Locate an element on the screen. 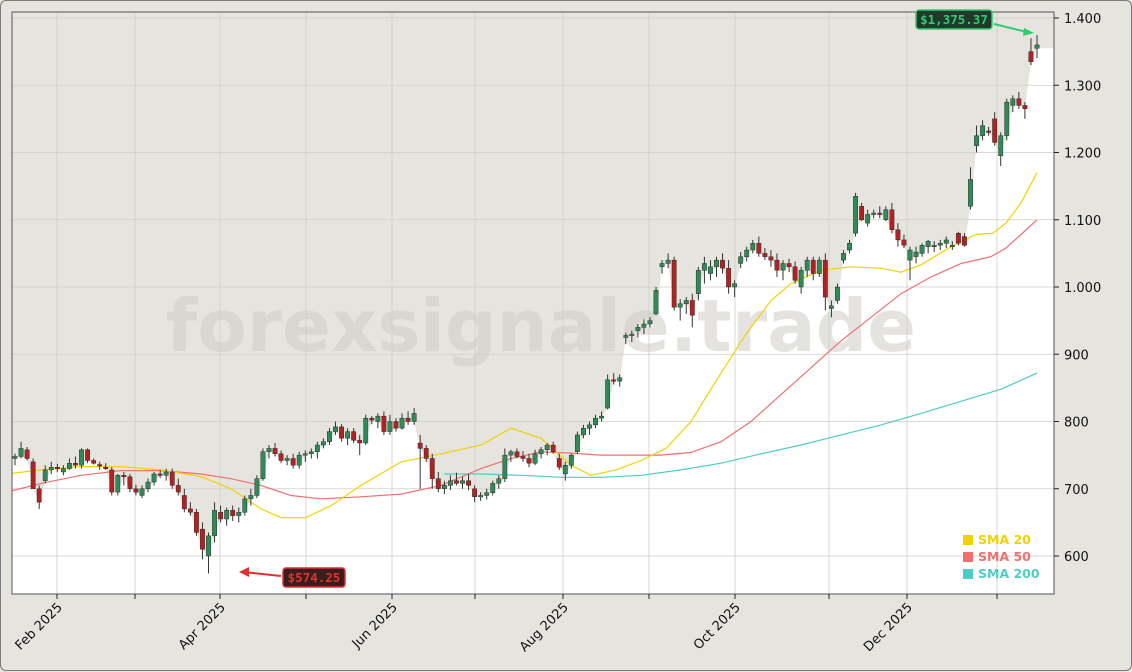  y-tick-label: 1.100 is located at coordinates (1082, 221).